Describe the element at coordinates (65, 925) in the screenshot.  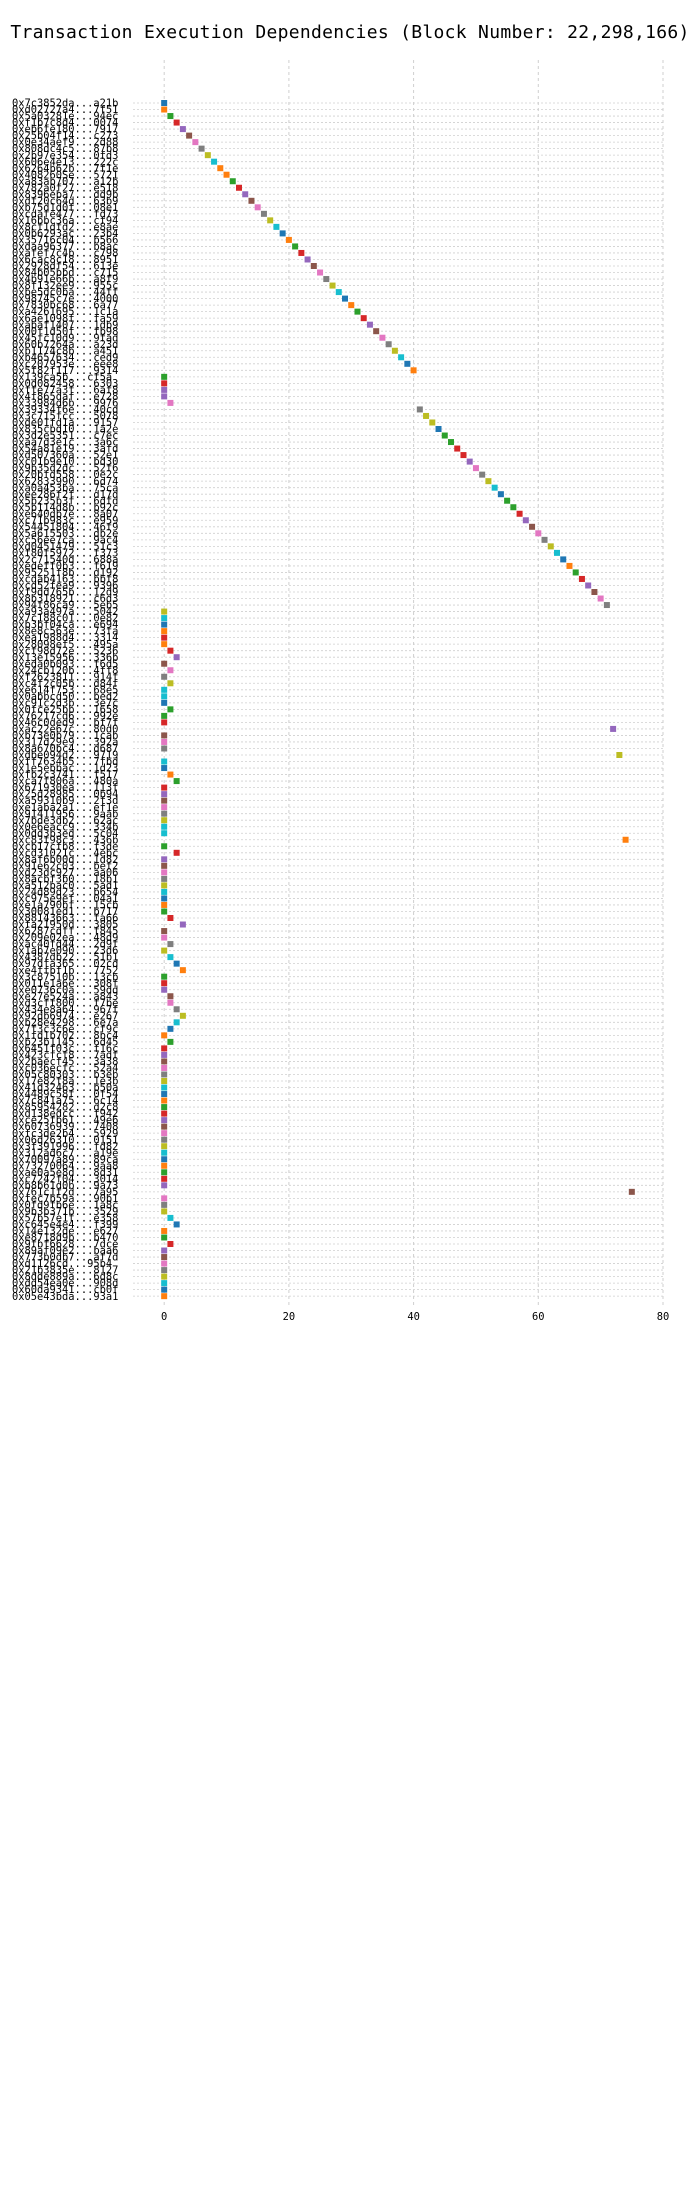
I see `y-tick-label: 0xfa21950d...3805` at that location.